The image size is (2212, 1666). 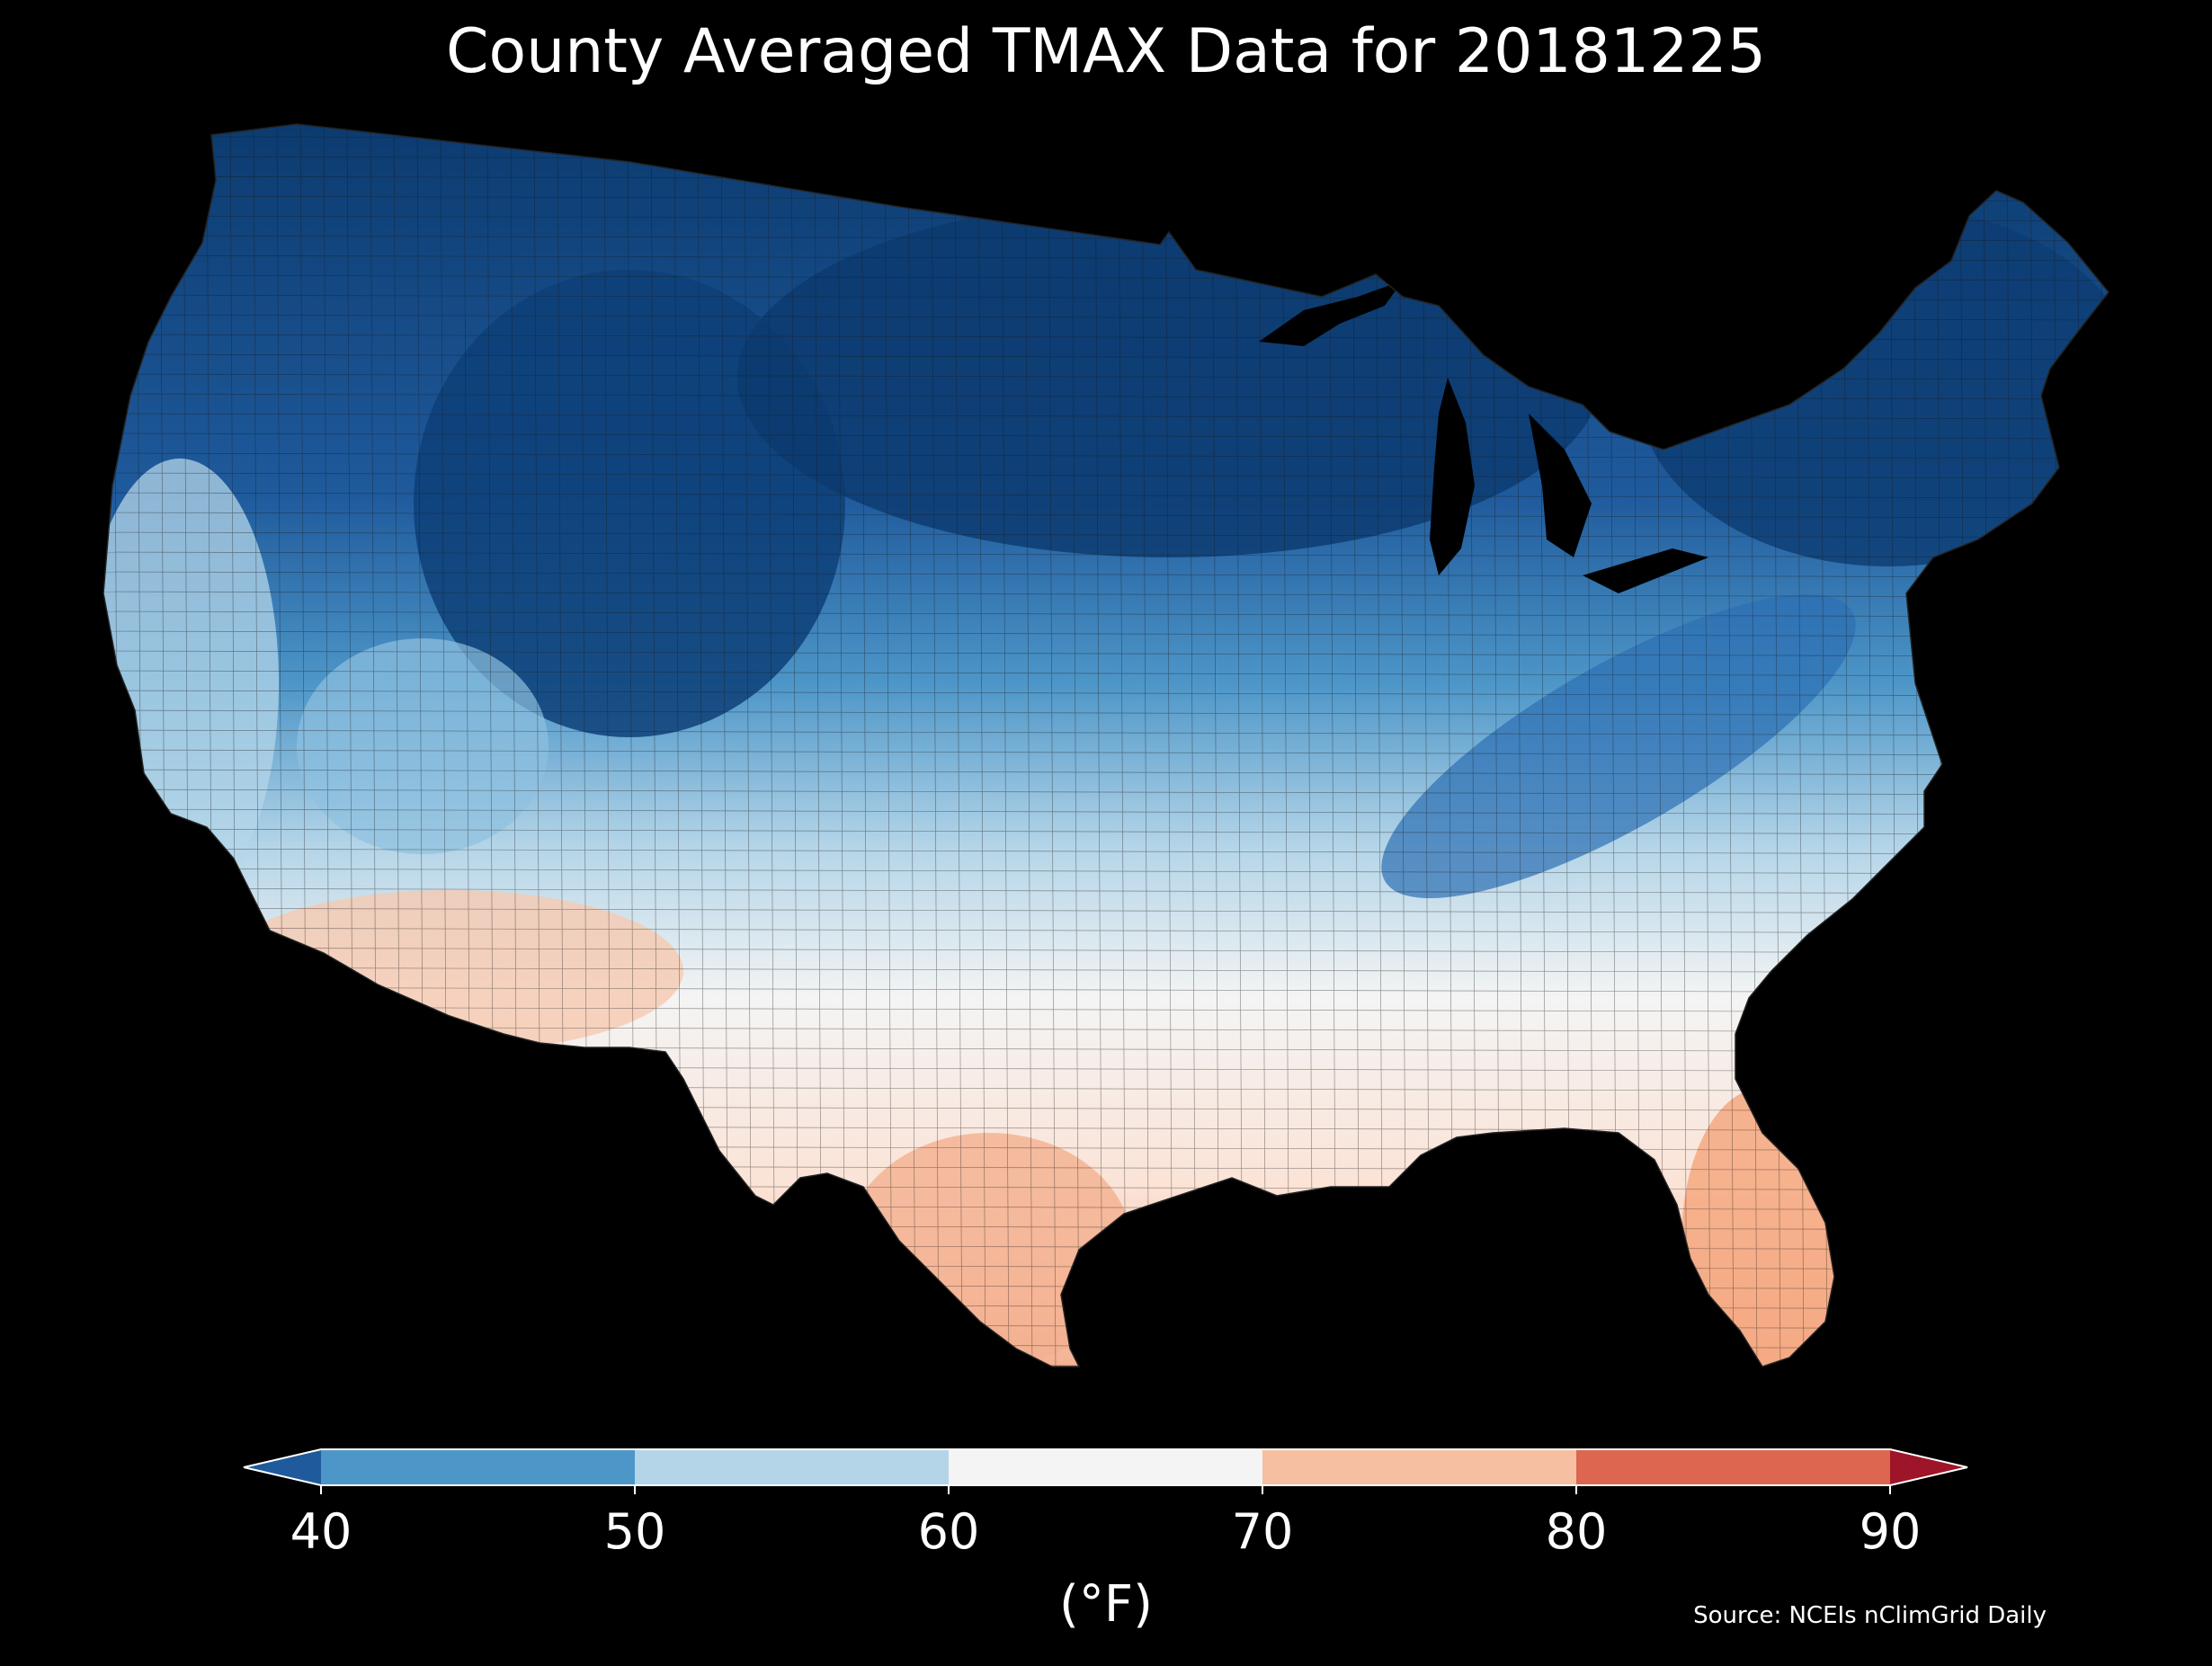 I want to click on colorbar-bins, so click(x=1105, y=1467).